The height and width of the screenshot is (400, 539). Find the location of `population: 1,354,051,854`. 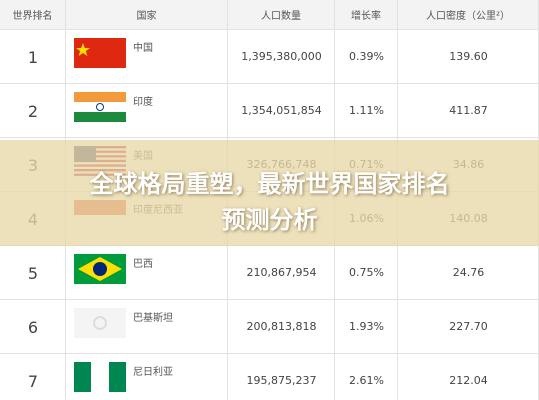

population: 1,354,051,854 is located at coordinates (281, 110).